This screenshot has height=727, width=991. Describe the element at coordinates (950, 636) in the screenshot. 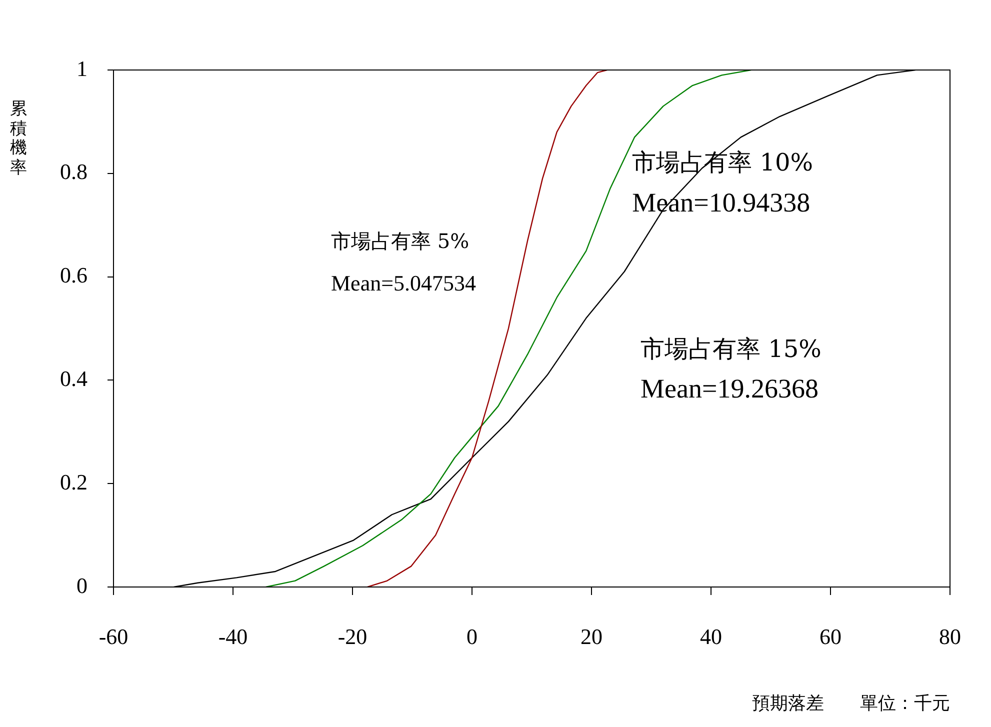

I see `x-tick-label: 80` at that location.